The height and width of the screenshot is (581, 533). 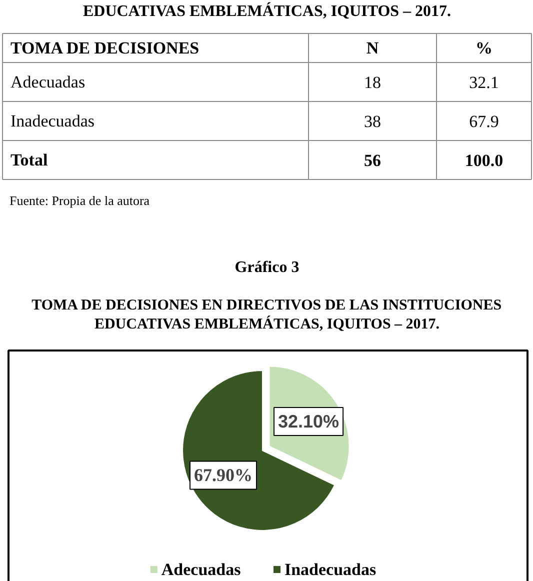 I want to click on text: 56, so click(x=372, y=160).